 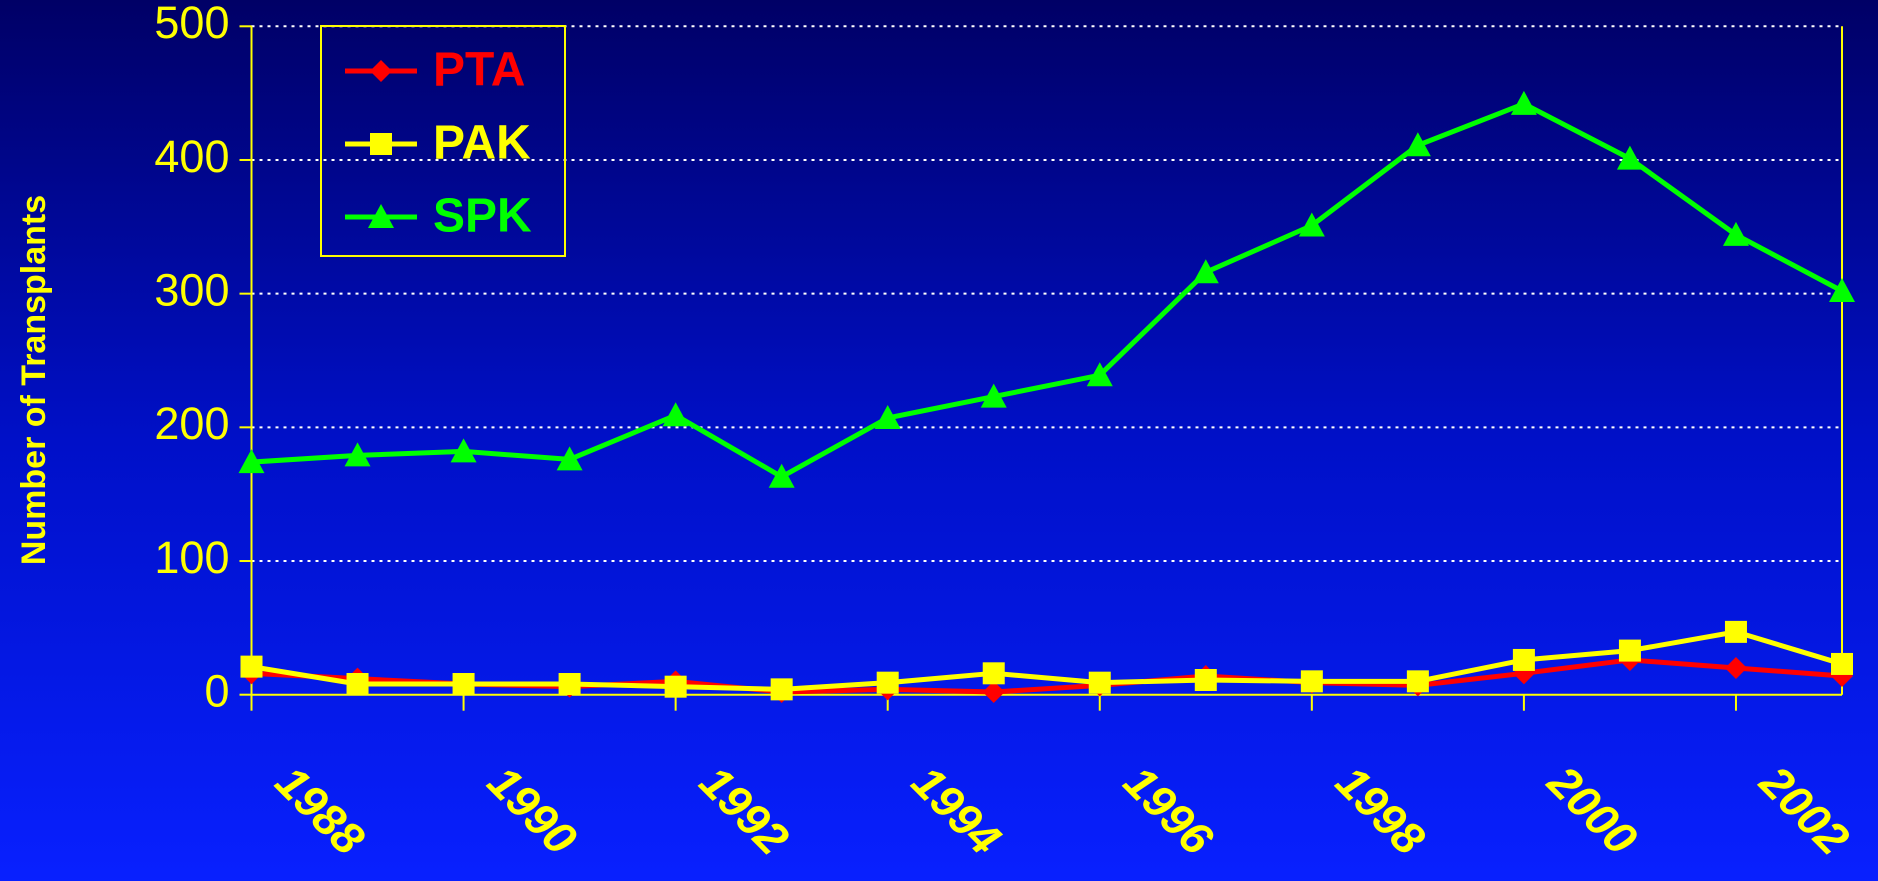 What do you see at coordinates (1593, 810) in the screenshot?
I see `x-tick-label: 2000` at bounding box center [1593, 810].